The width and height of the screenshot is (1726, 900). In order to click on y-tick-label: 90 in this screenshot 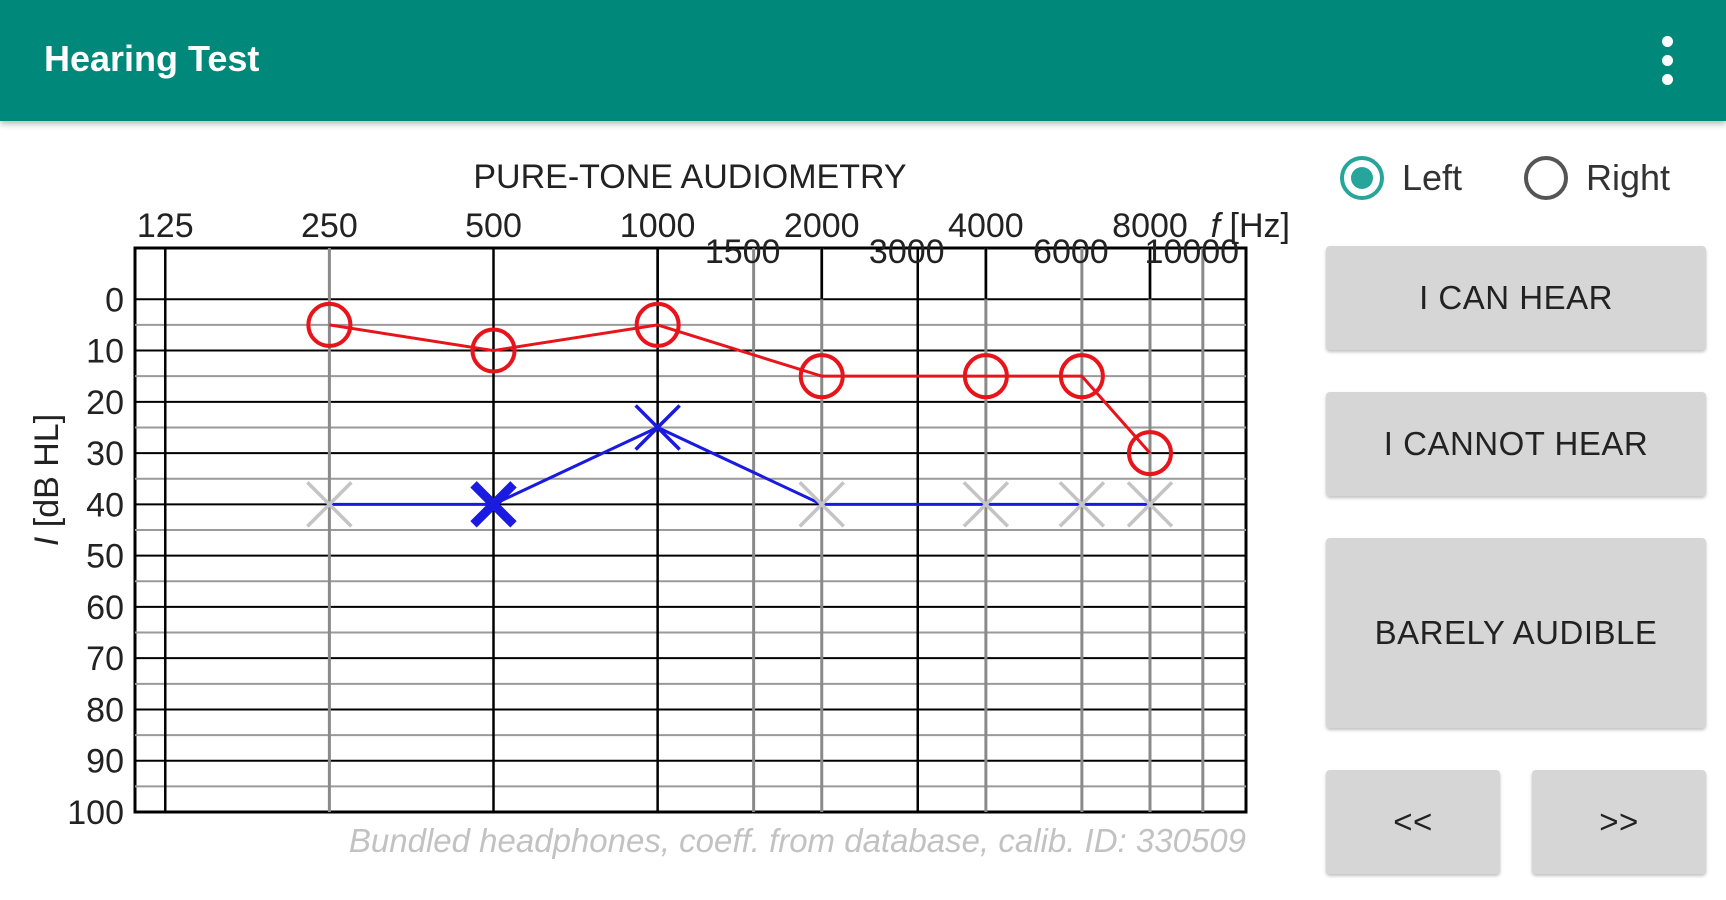, I will do `click(105, 762)`.